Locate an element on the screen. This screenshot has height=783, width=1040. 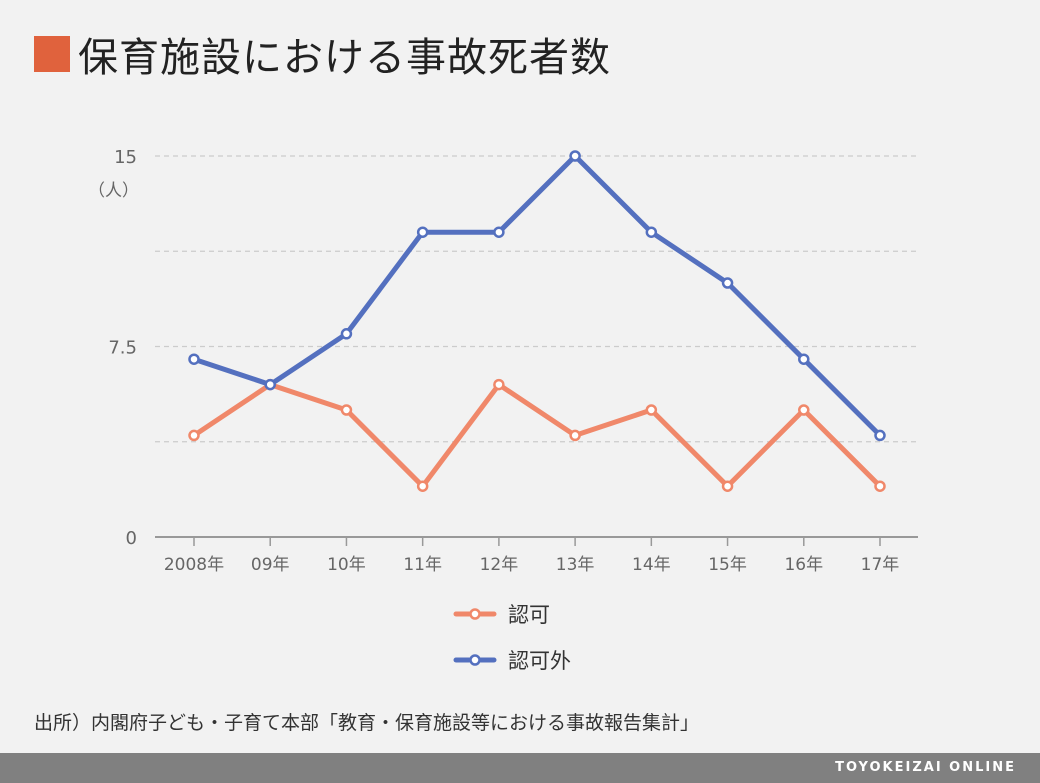
y-tick-label-2: 15 is located at coordinates (125, 157).